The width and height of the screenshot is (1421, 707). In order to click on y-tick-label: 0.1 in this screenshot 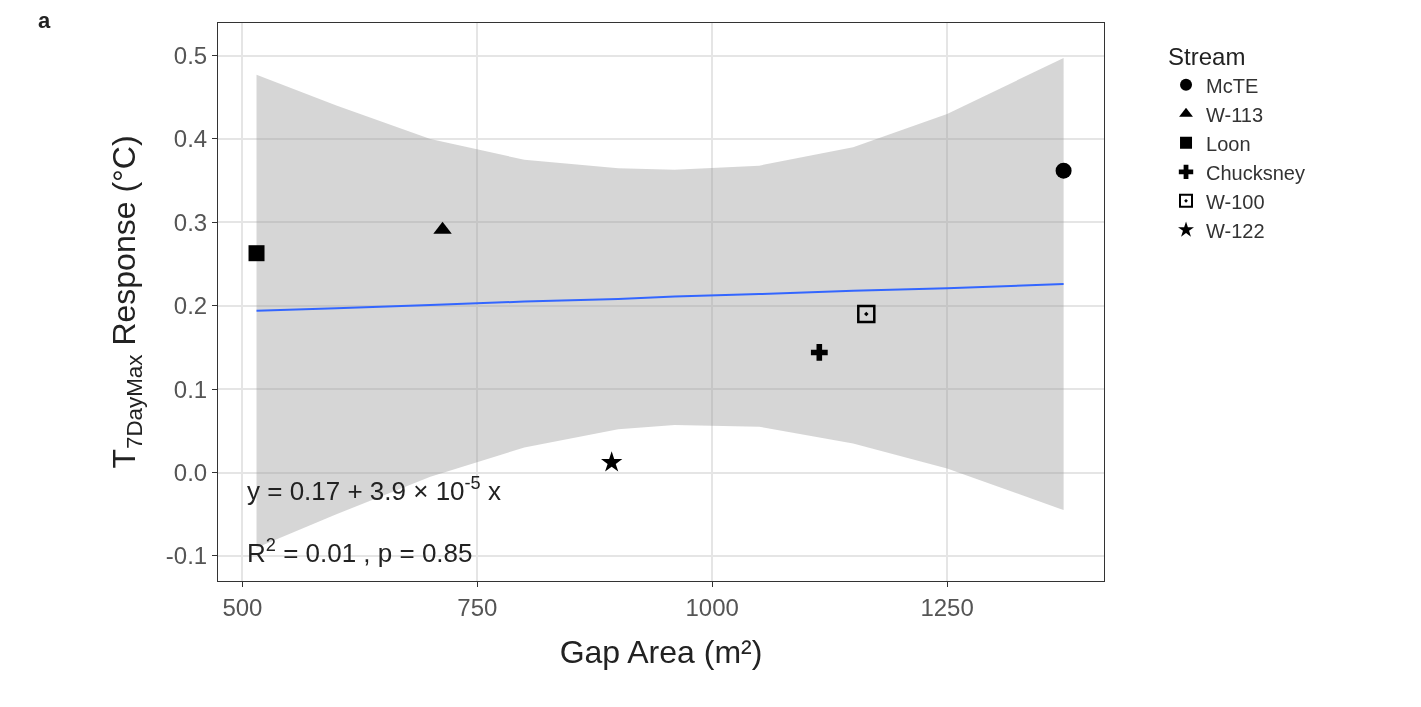, I will do `click(190, 389)`.